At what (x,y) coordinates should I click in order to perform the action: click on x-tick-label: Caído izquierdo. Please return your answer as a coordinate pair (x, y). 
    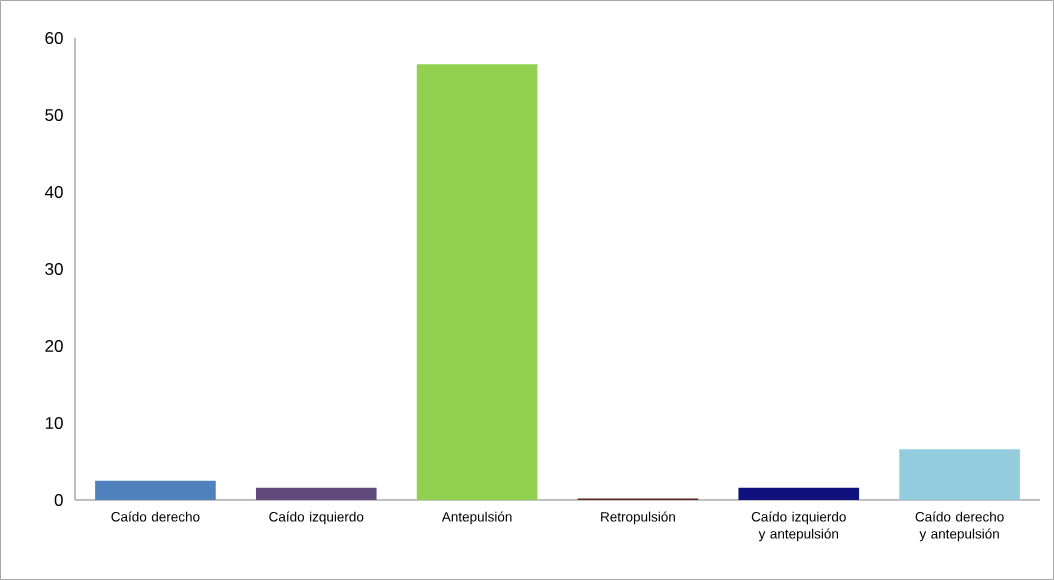
    Looking at the image, I should click on (316, 518).